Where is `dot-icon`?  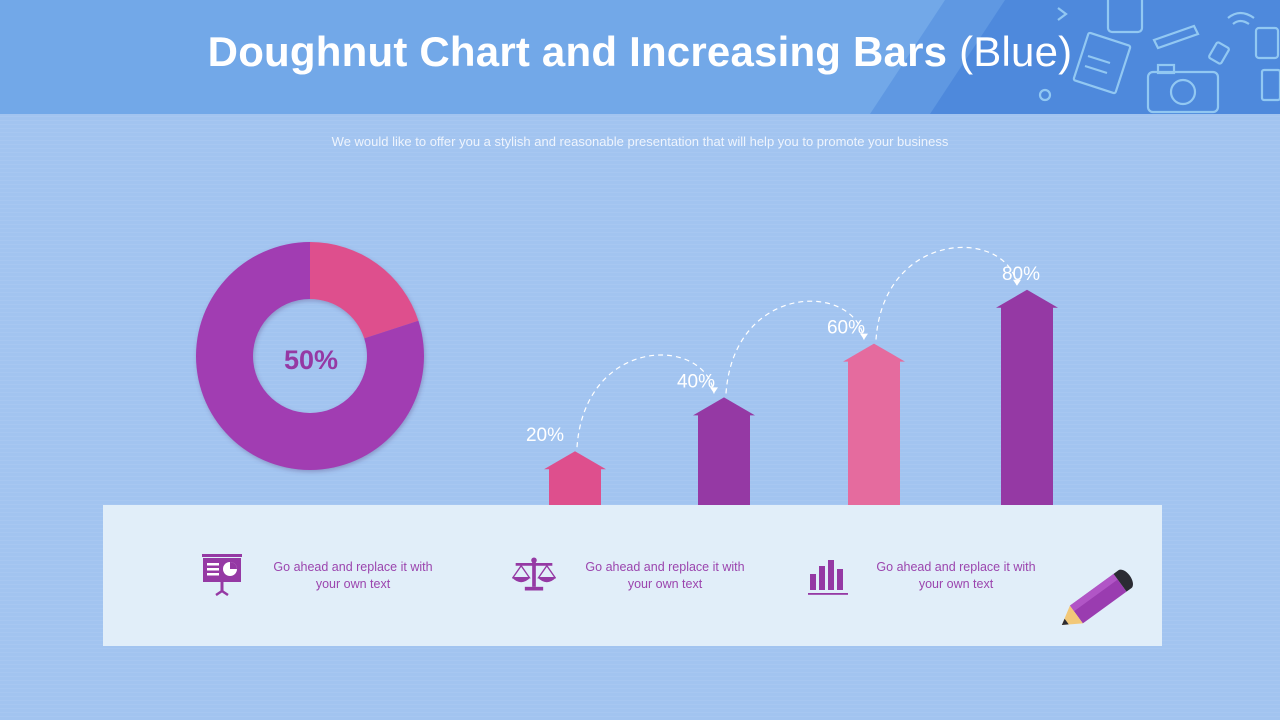
dot-icon is located at coordinates (1045, 95).